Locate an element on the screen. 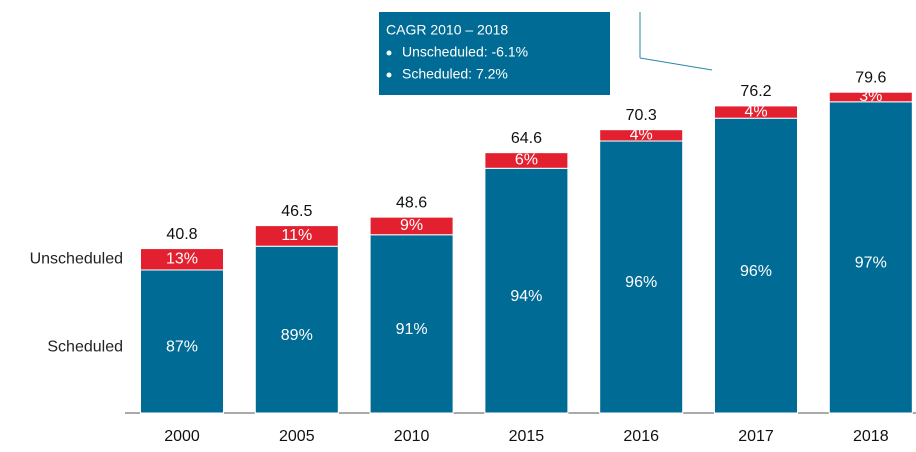 Image resolution: width=916 pixels, height=452 pixels. segment-label: 13% is located at coordinates (182, 258).